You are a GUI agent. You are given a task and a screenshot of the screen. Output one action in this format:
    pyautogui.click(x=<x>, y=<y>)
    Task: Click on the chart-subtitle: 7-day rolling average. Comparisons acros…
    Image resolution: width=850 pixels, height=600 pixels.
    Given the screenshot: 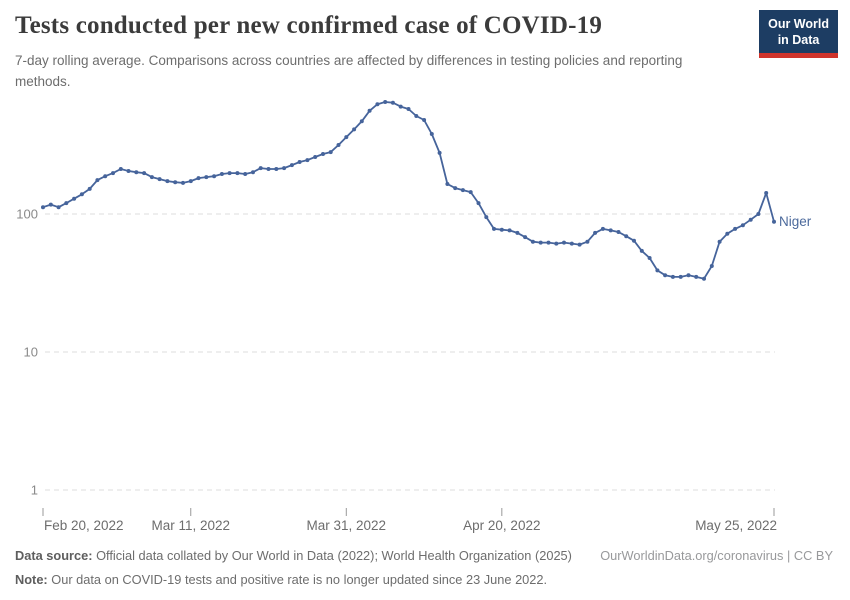 What is the action you would take?
    pyautogui.click(x=349, y=71)
    